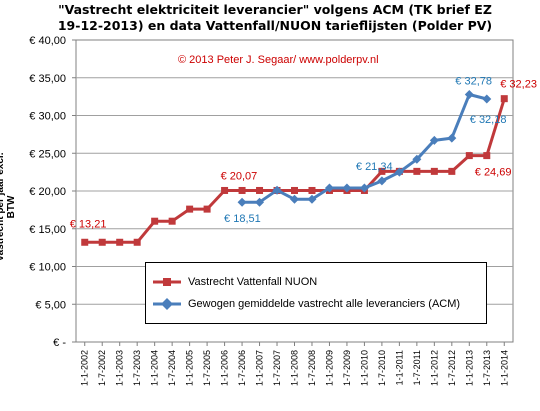 The width and height of the screenshot is (540, 411). What do you see at coordinates (50, 305) in the screenshot?
I see `y-tick-label: € 5,00` at bounding box center [50, 305].